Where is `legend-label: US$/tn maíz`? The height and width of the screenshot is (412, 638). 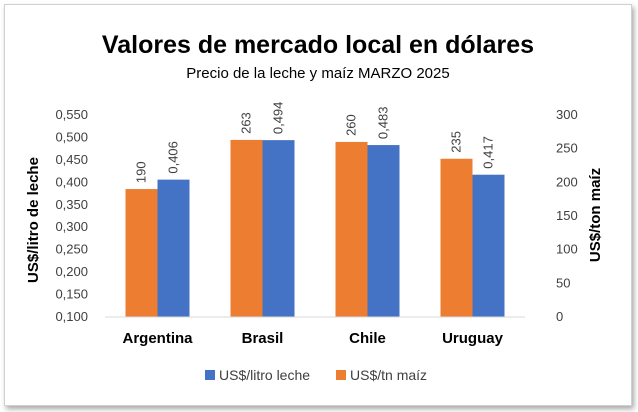 legend-label: US$/tn maíz is located at coordinates (388, 375).